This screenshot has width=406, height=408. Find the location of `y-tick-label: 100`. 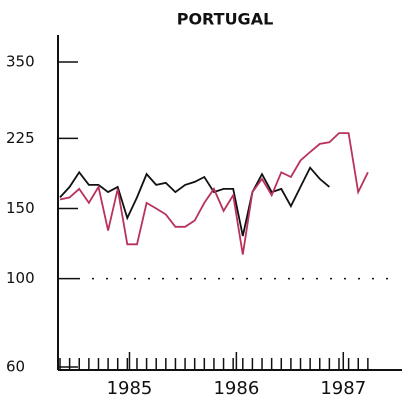

y-tick-label: 100 is located at coordinates (20, 278).